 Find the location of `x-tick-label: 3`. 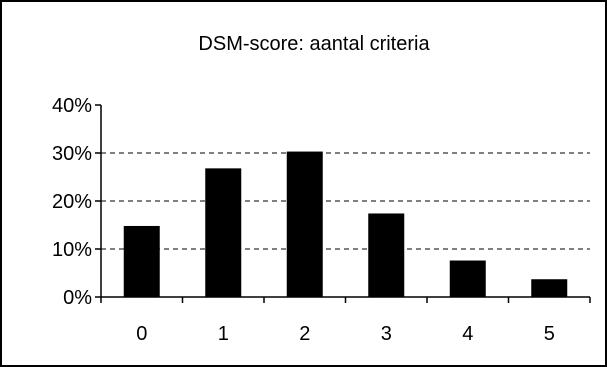

x-tick-label: 3 is located at coordinates (386, 334).